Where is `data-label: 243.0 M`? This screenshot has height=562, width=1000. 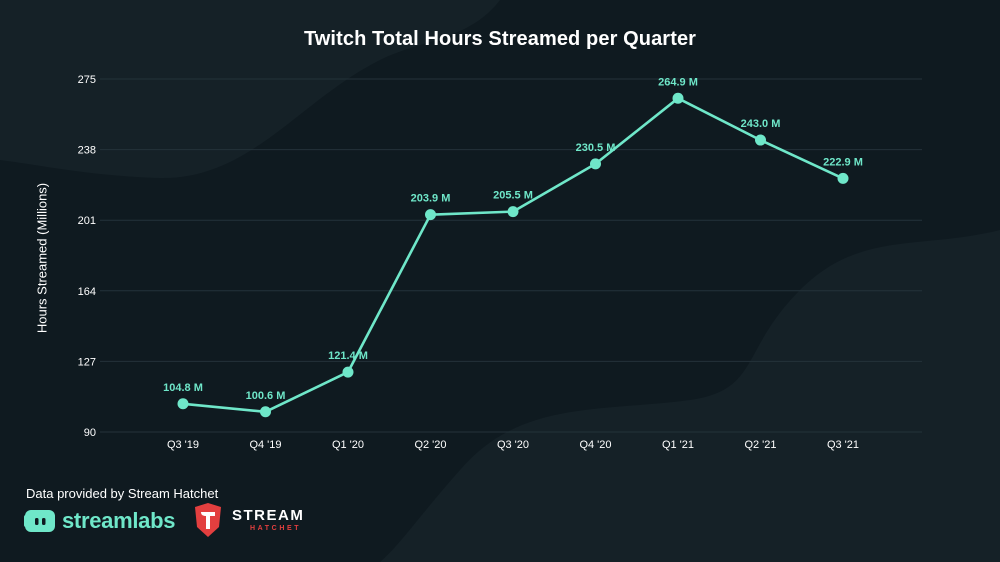
data-label: 243.0 M is located at coordinates (761, 124).